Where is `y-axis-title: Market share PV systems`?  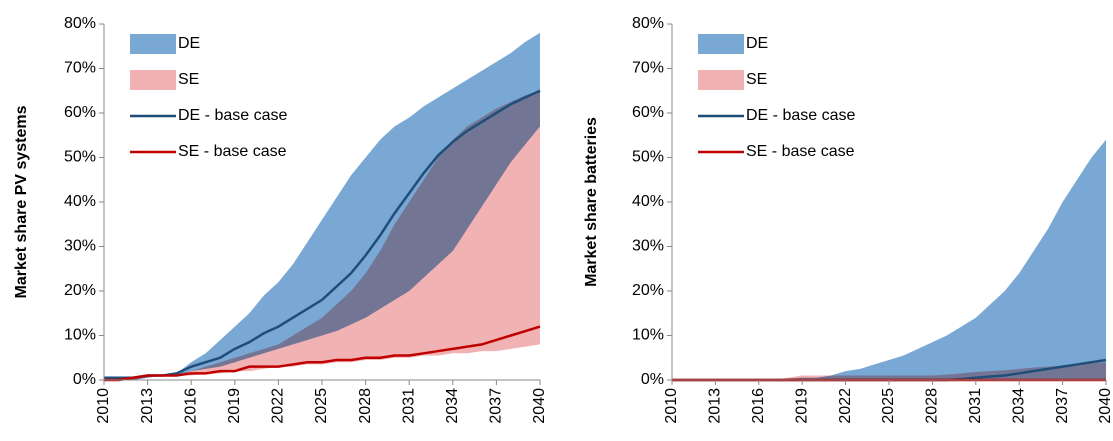 y-axis-title: Market share PV systems is located at coordinates (21, 201).